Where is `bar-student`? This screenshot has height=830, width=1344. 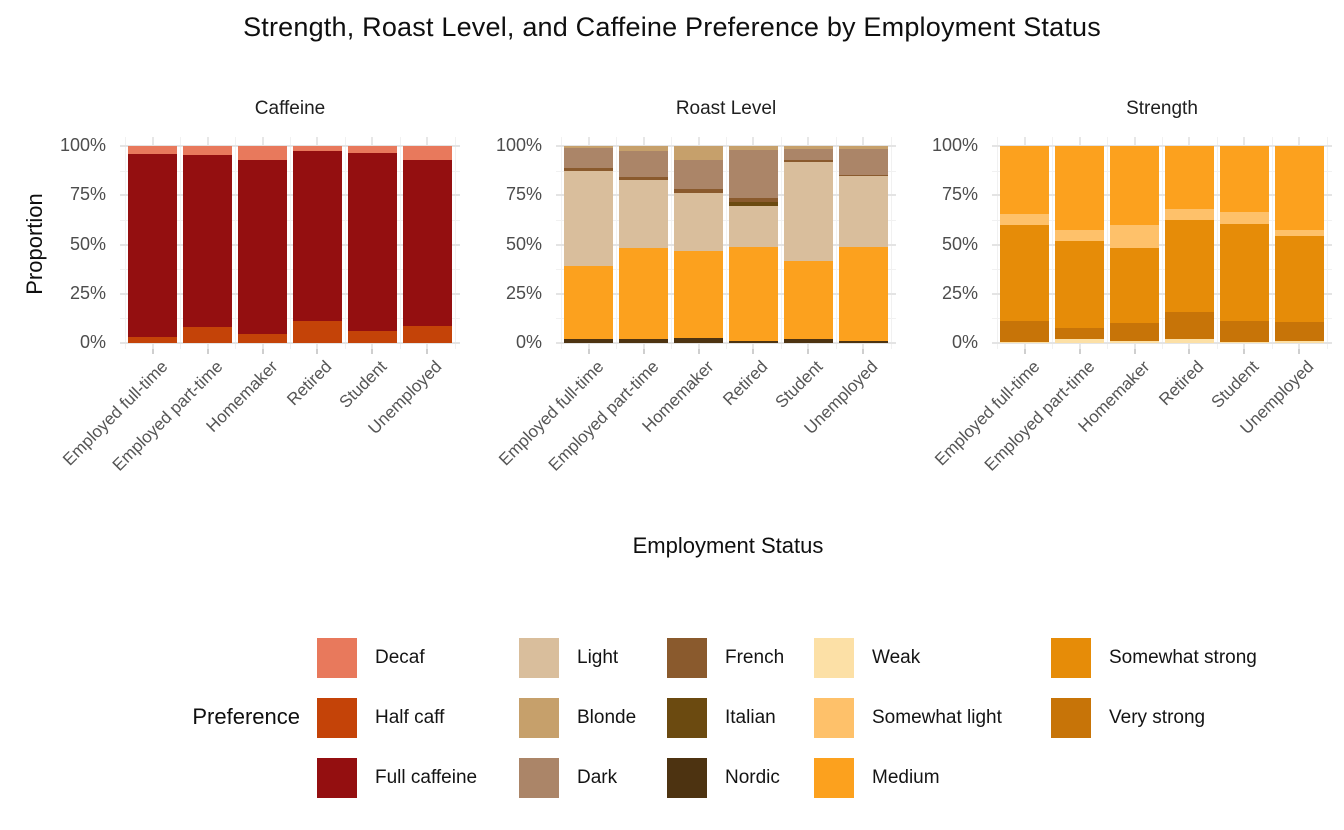 bar-student is located at coordinates (372, 244).